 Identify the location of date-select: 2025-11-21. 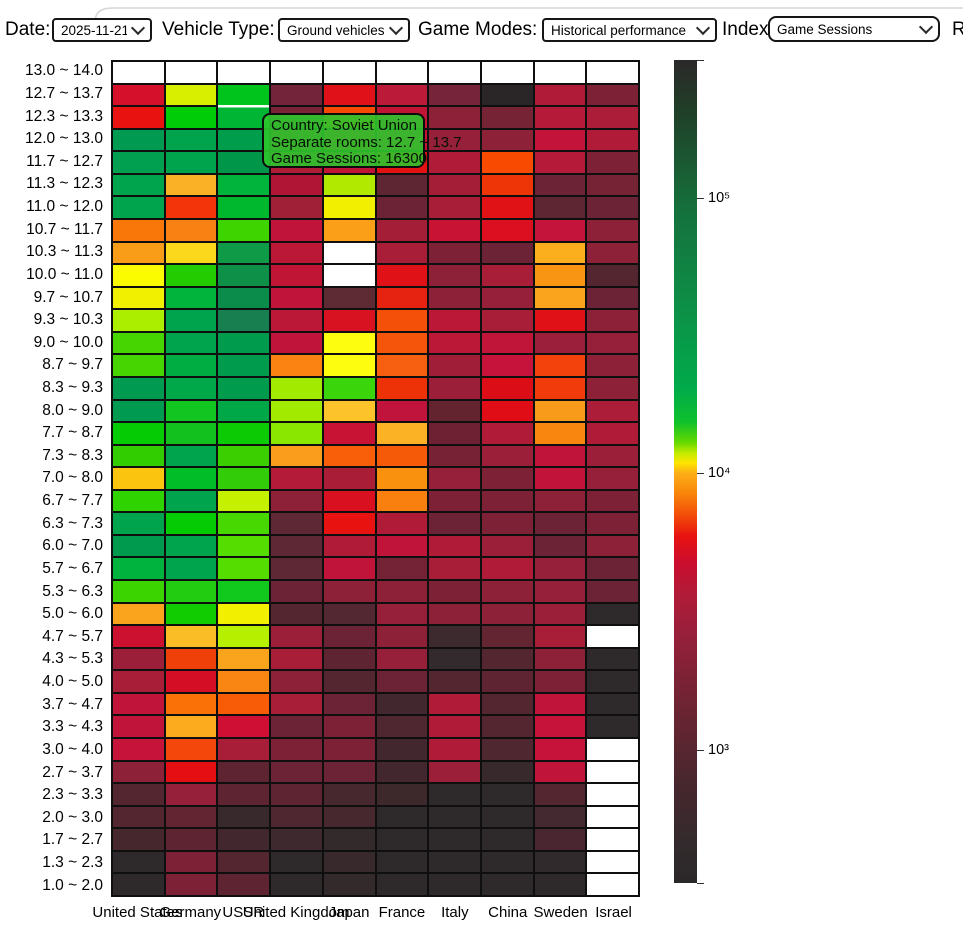
(102, 30).